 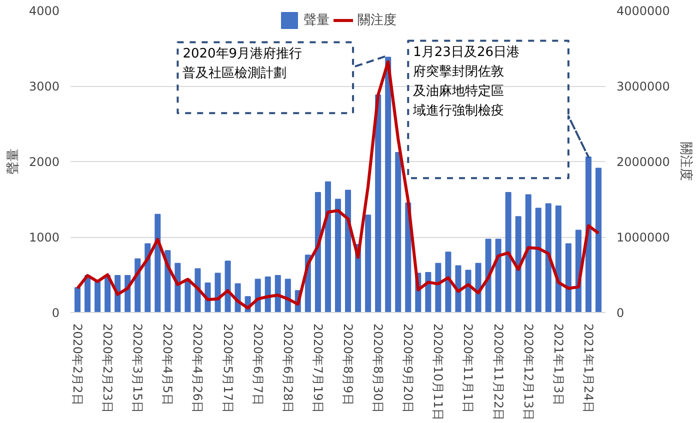 I want to click on y-tick-label: 4000, so click(x=44, y=11).